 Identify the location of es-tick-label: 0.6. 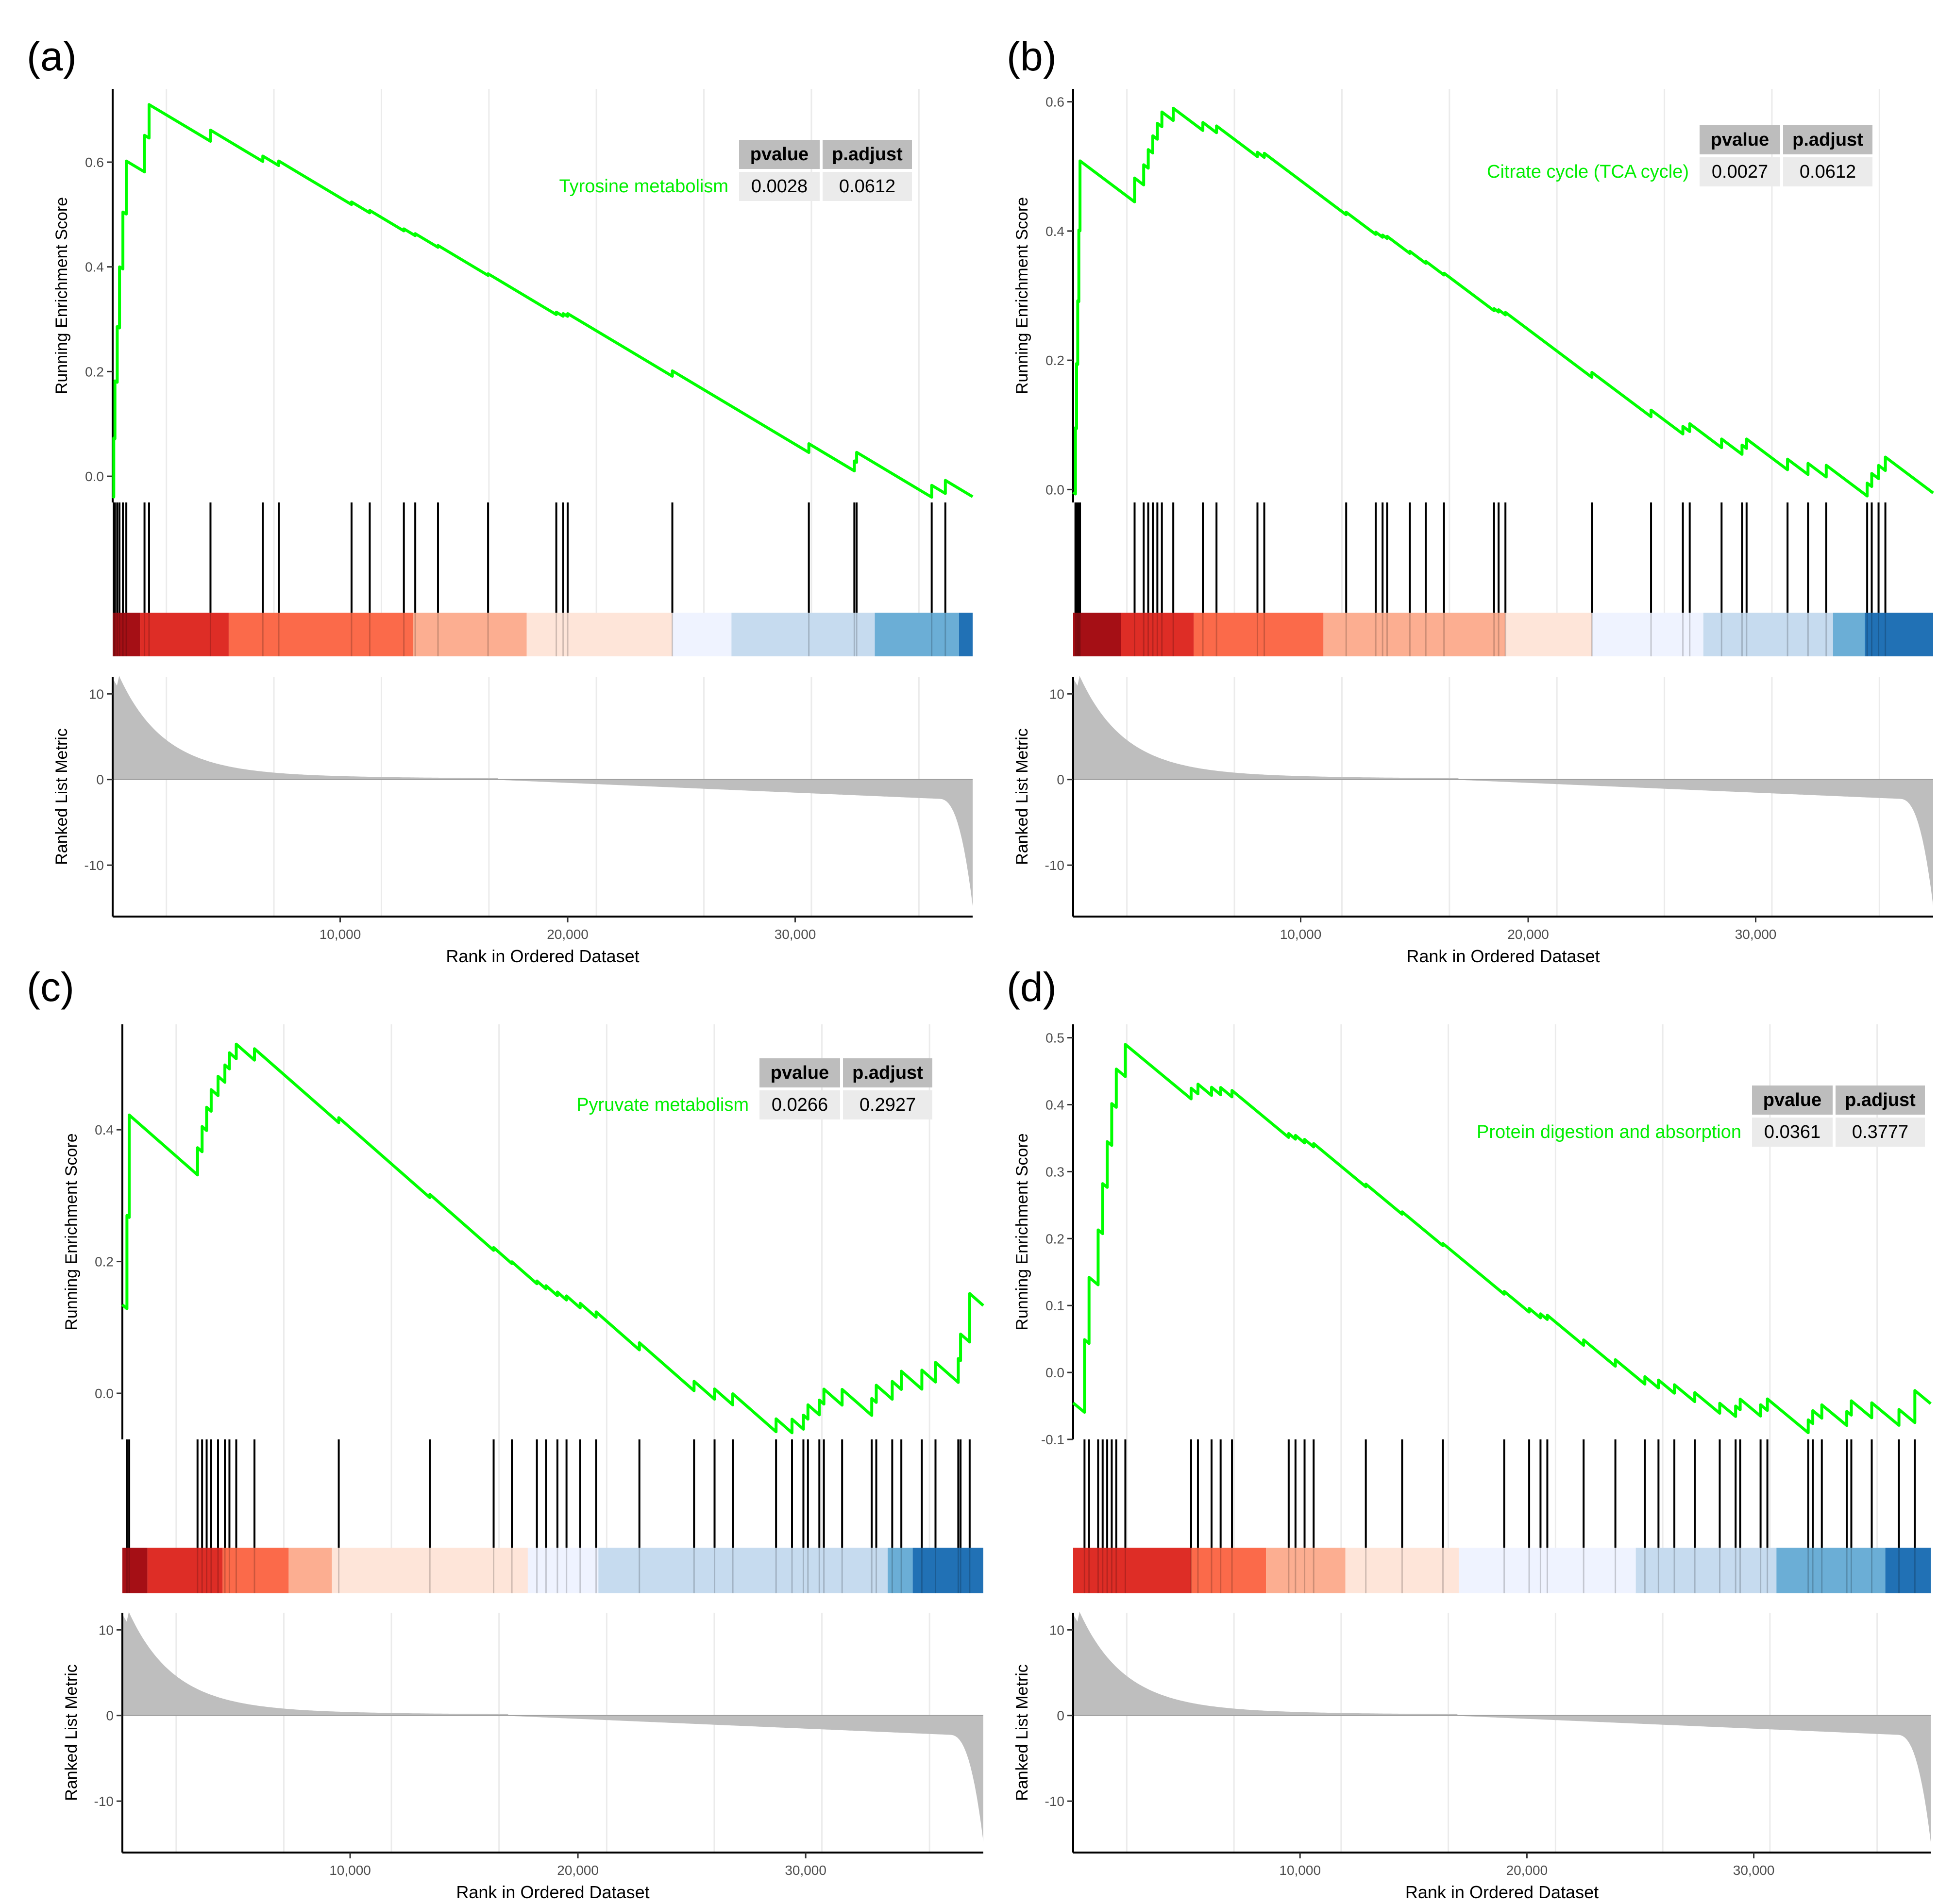
(94, 162).